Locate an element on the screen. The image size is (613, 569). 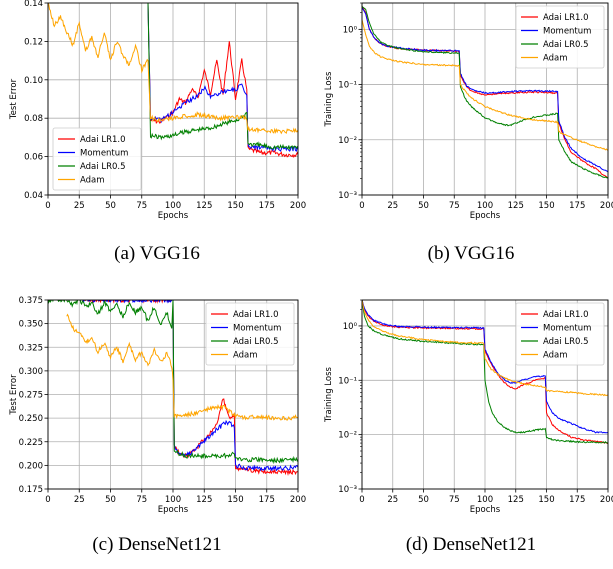
y-tick-label: 0.14 is located at coordinates (33, 4).